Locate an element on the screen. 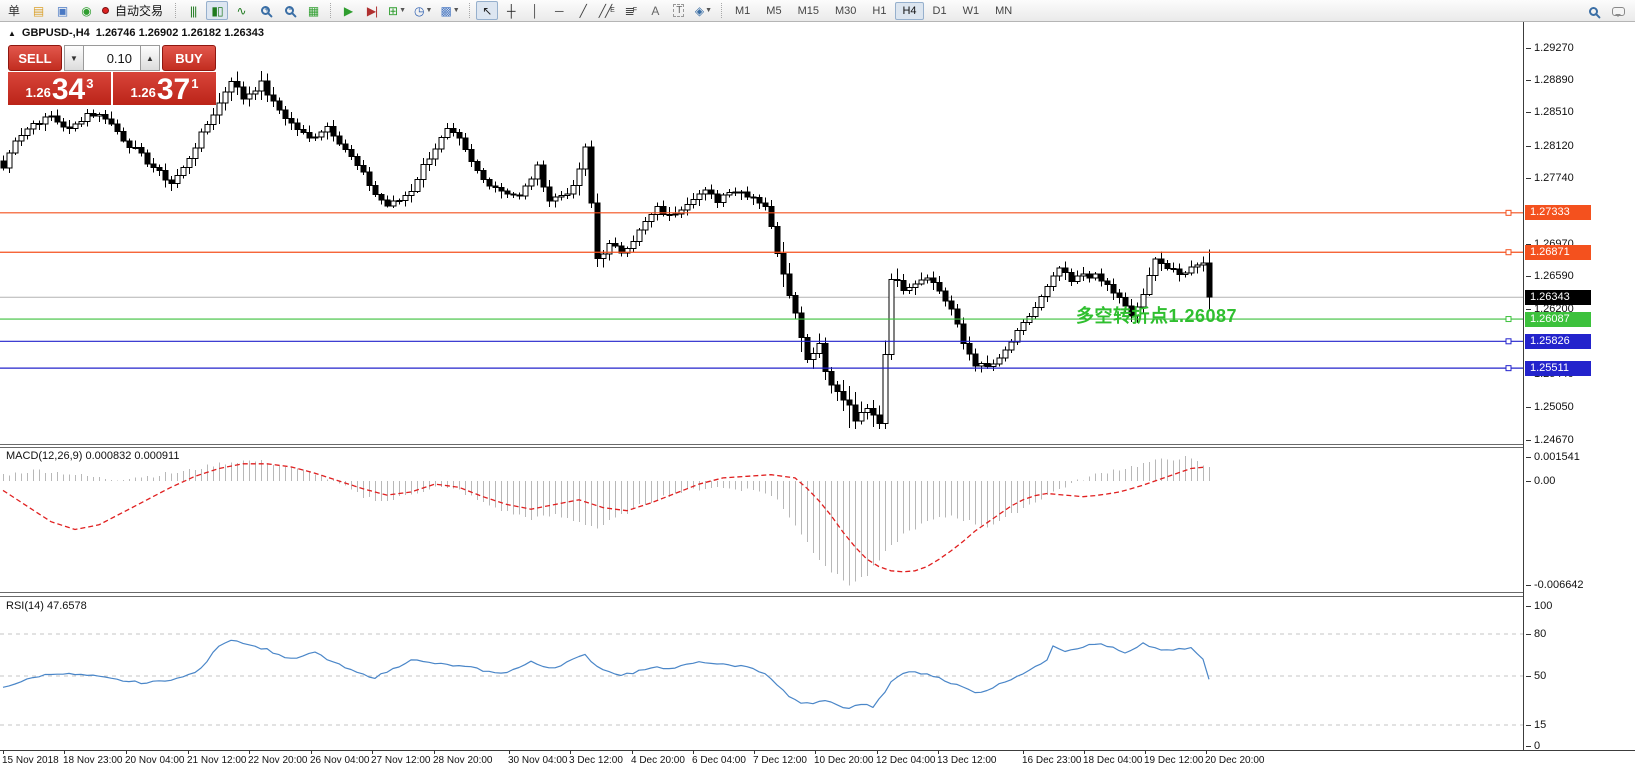 Image resolution: width=1635 pixels, height=768 pixels. new-order-button: 单 is located at coordinates (13, 11).